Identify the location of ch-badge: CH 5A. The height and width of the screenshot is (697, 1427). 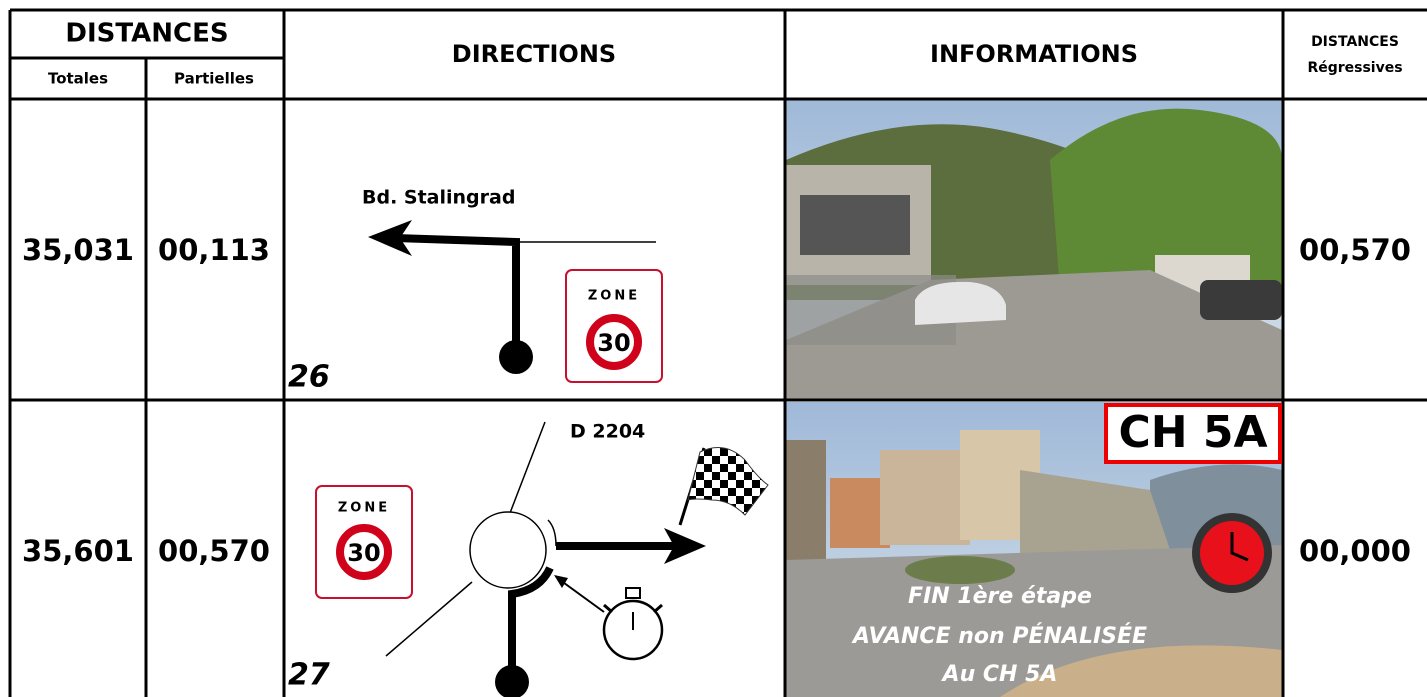
(1193, 433).